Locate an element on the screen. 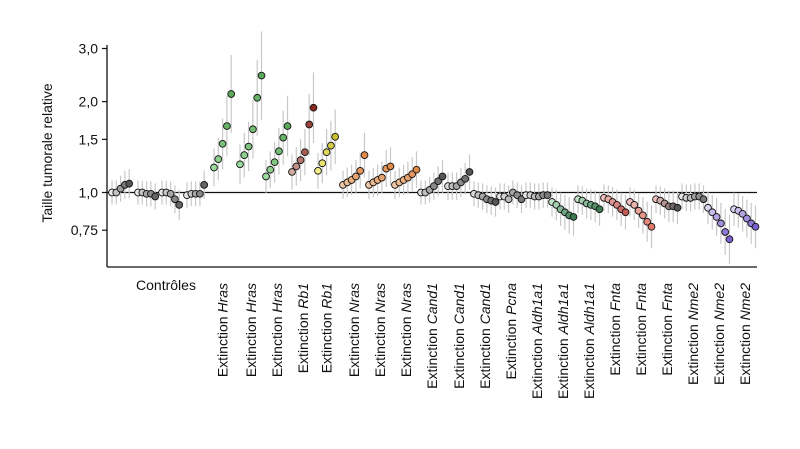  y-axis-label: Taille tumorale relative is located at coordinates (47, 152).